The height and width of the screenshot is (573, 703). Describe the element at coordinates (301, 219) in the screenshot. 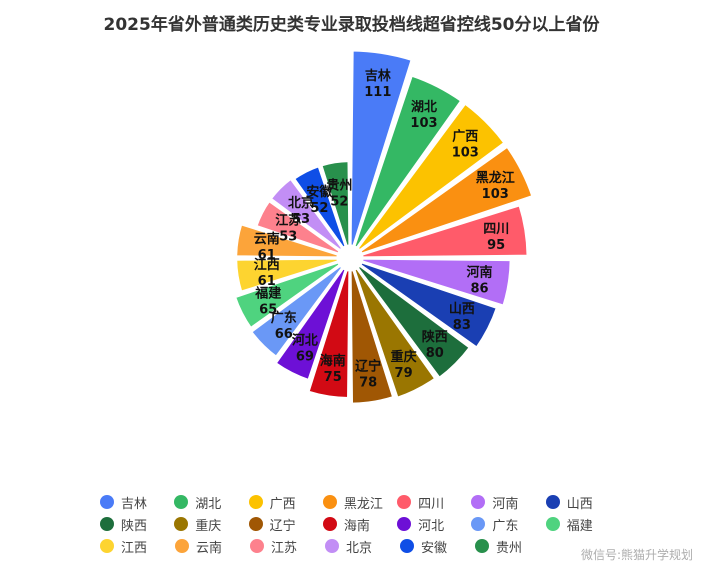

I see `slice-value-label: 53` at that location.